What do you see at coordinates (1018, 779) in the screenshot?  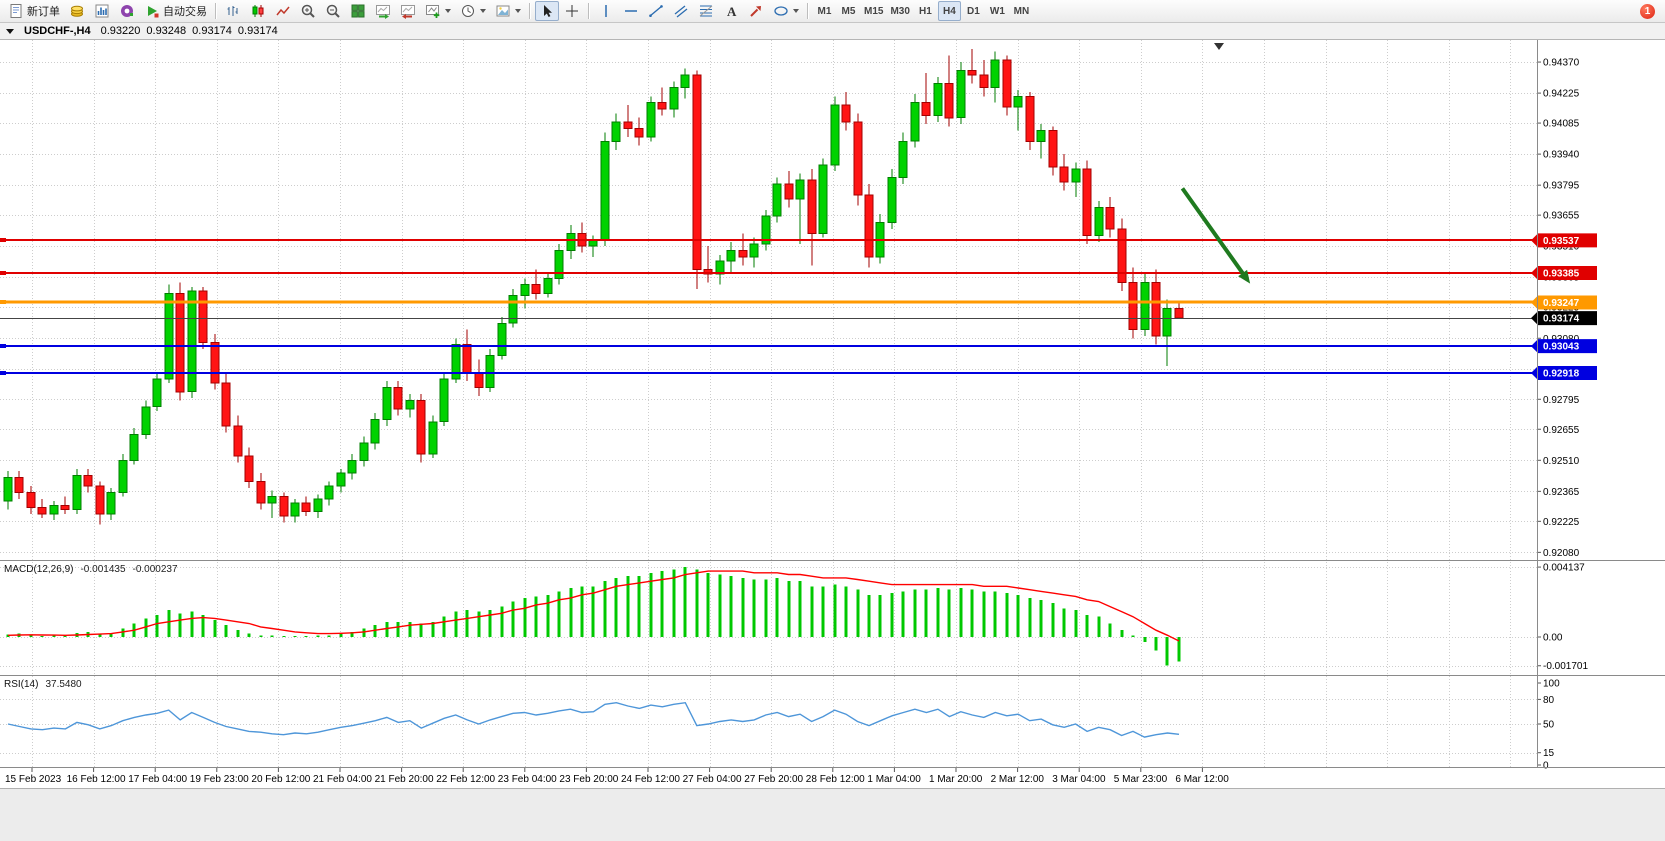 I see `svg-text: 2 Mar 12:00` at bounding box center [1018, 779].